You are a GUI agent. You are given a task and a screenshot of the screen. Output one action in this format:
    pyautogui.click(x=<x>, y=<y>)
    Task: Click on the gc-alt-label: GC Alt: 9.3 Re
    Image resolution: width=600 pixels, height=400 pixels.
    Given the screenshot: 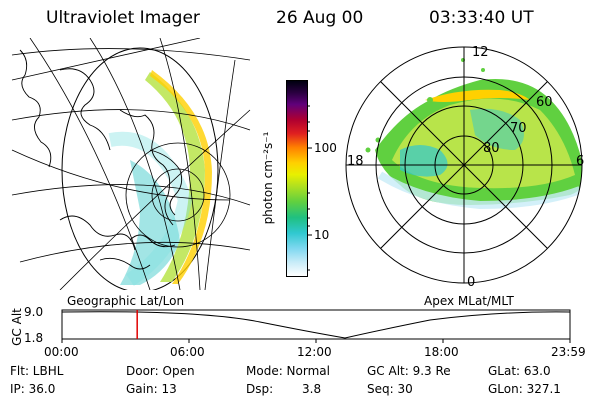 What is the action you would take?
    pyautogui.click(x=409, y=371)
    